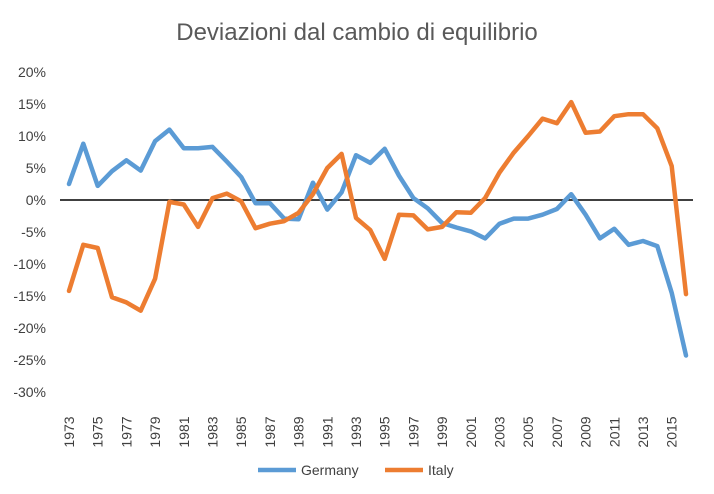  Describe the element at coordinates (327, 431) in the screenshot. I see `x-tick-label: 1991` at that location.